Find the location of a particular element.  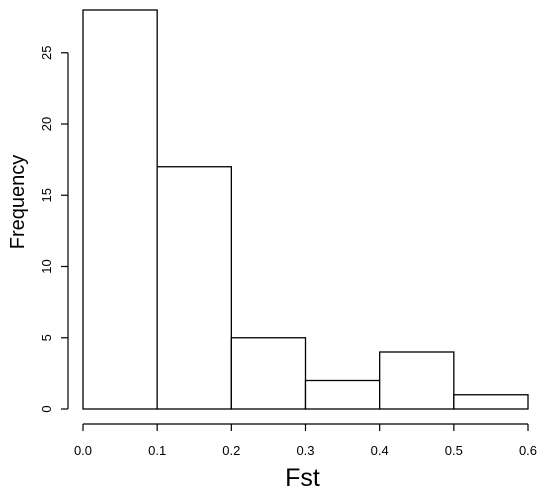

x-tick-label-3: 0.3 is located at coordinates (305, 450).